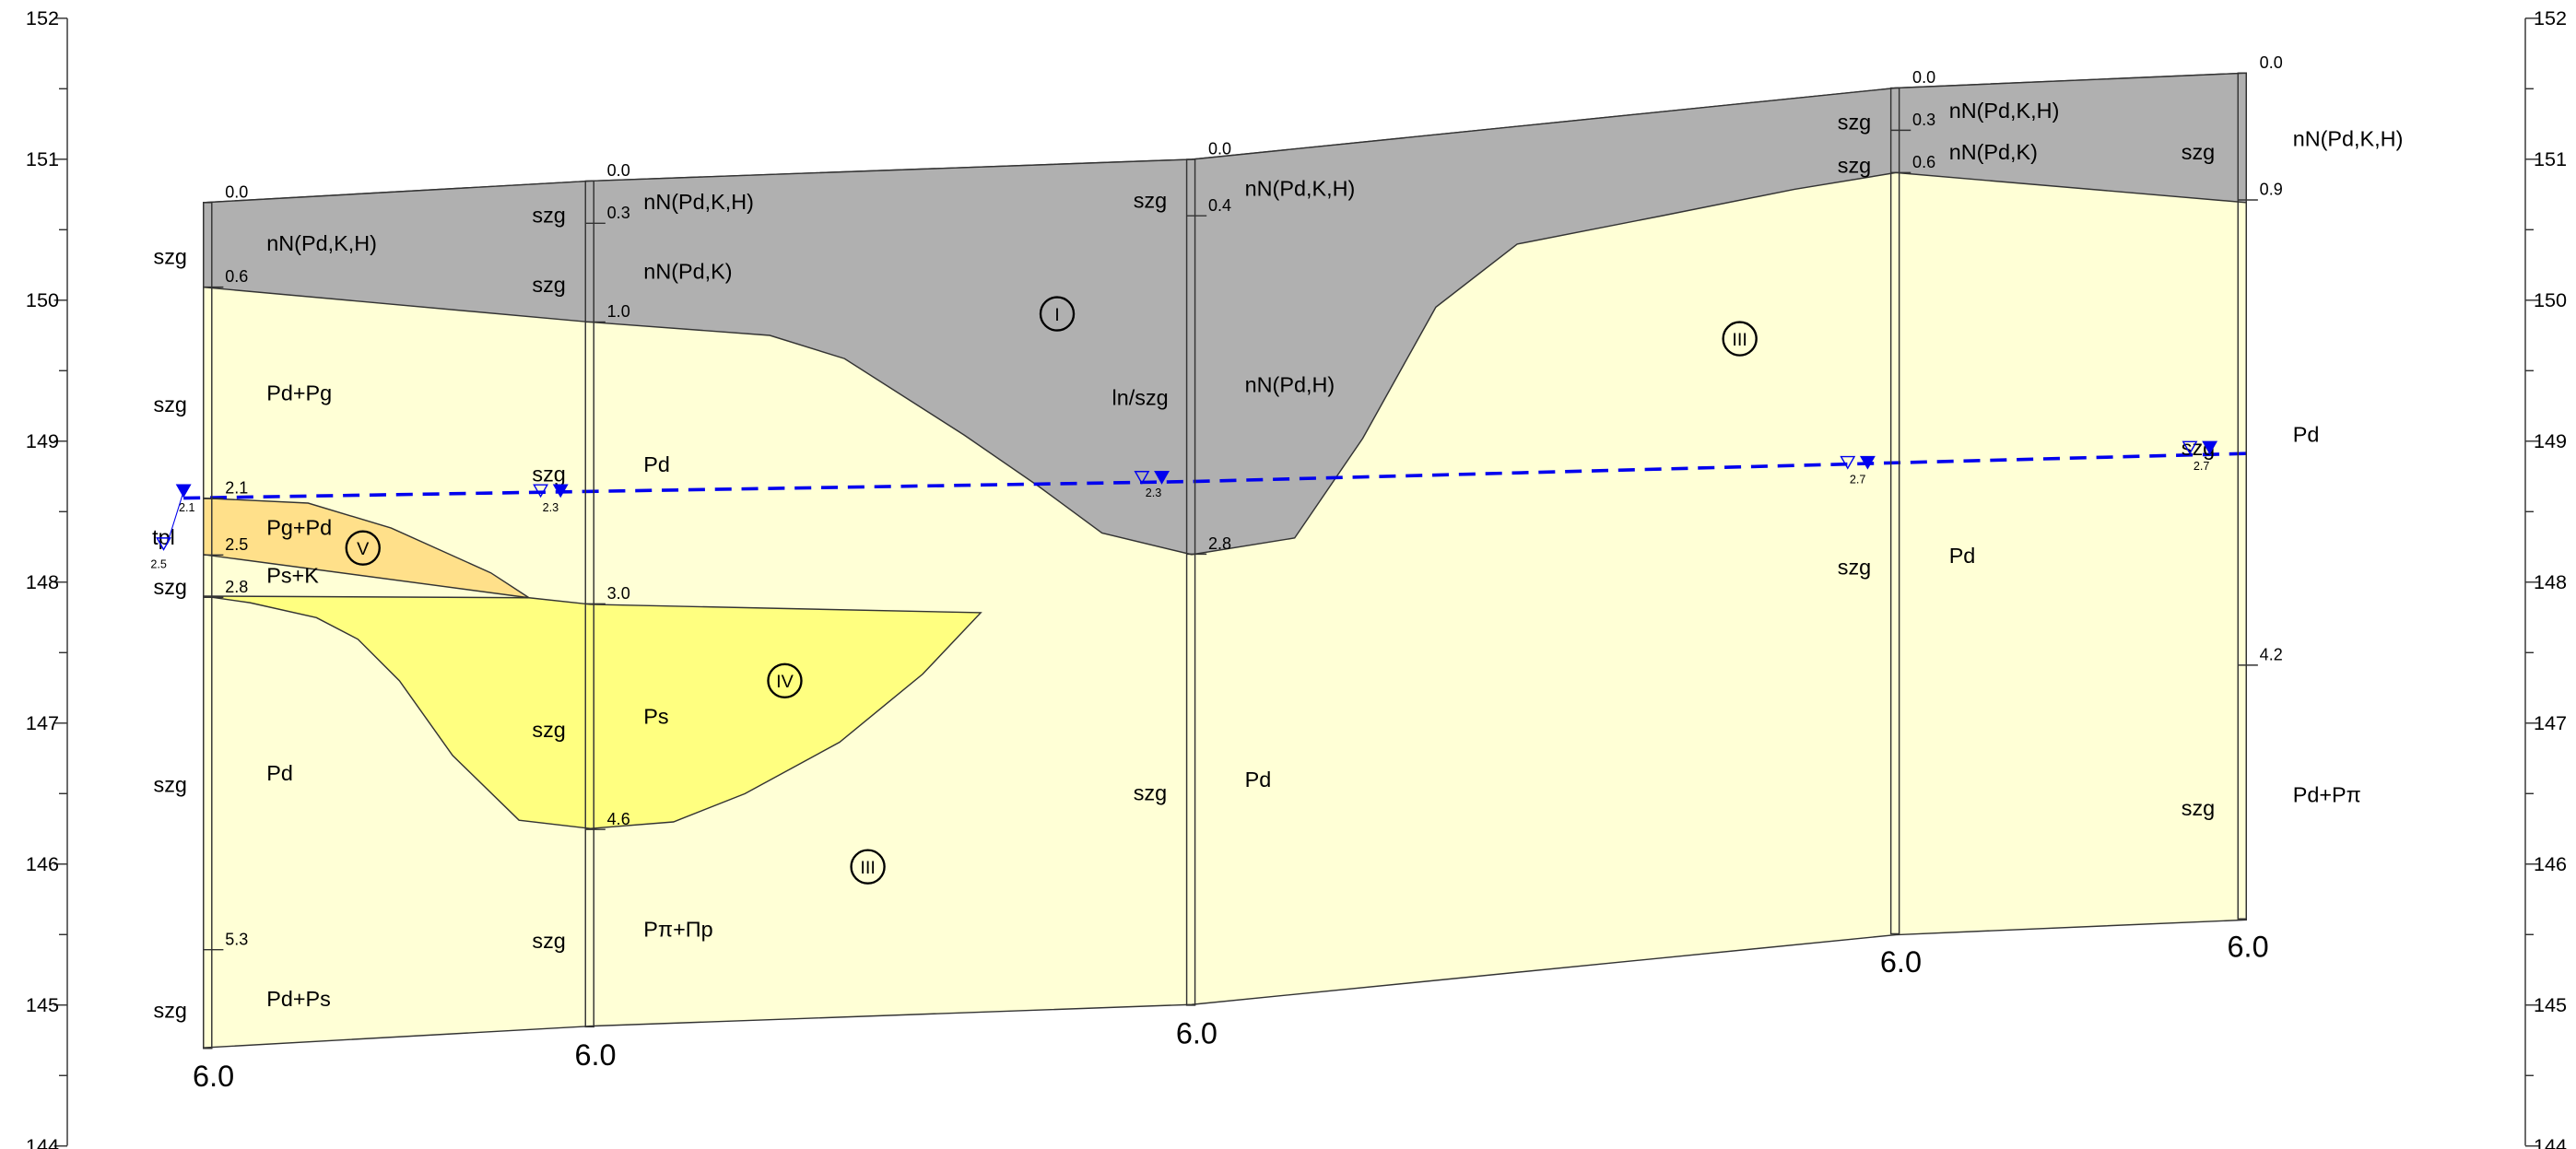 Image resolution: width=2576 pixels, height=1149 pixels. I want to click on zone-label: IV, so click(785, 682).